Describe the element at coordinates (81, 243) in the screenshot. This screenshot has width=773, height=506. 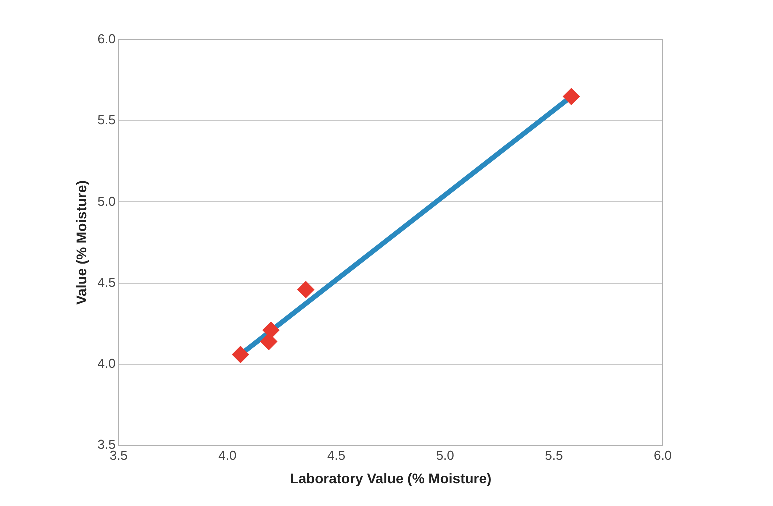
I see `y-axis-title: Value (% Moisture)` at that location.